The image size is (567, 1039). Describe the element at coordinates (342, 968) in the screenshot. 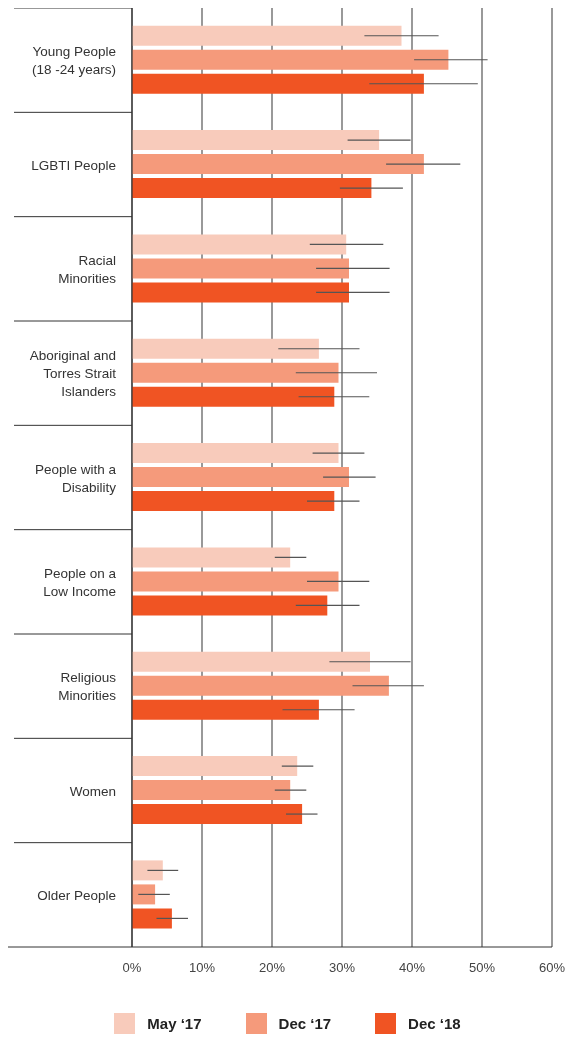

I see `x-tick-label: 30%` at that location.